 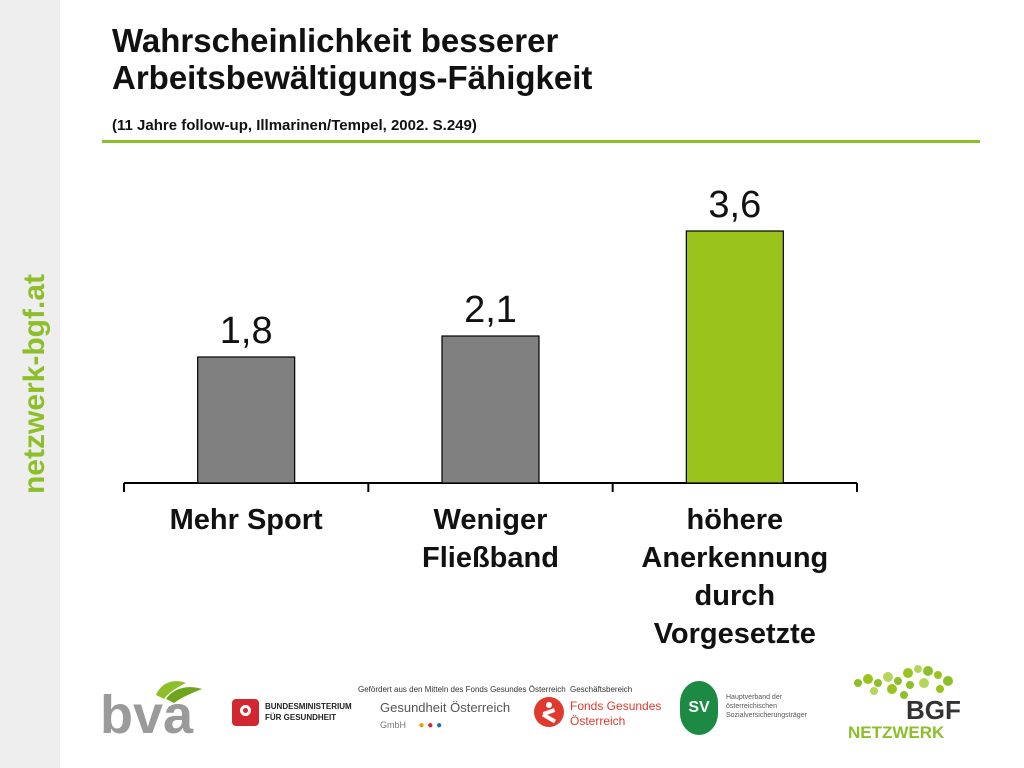 I want to click on category-label: Mehr Sport, so click(x=246, y=520).